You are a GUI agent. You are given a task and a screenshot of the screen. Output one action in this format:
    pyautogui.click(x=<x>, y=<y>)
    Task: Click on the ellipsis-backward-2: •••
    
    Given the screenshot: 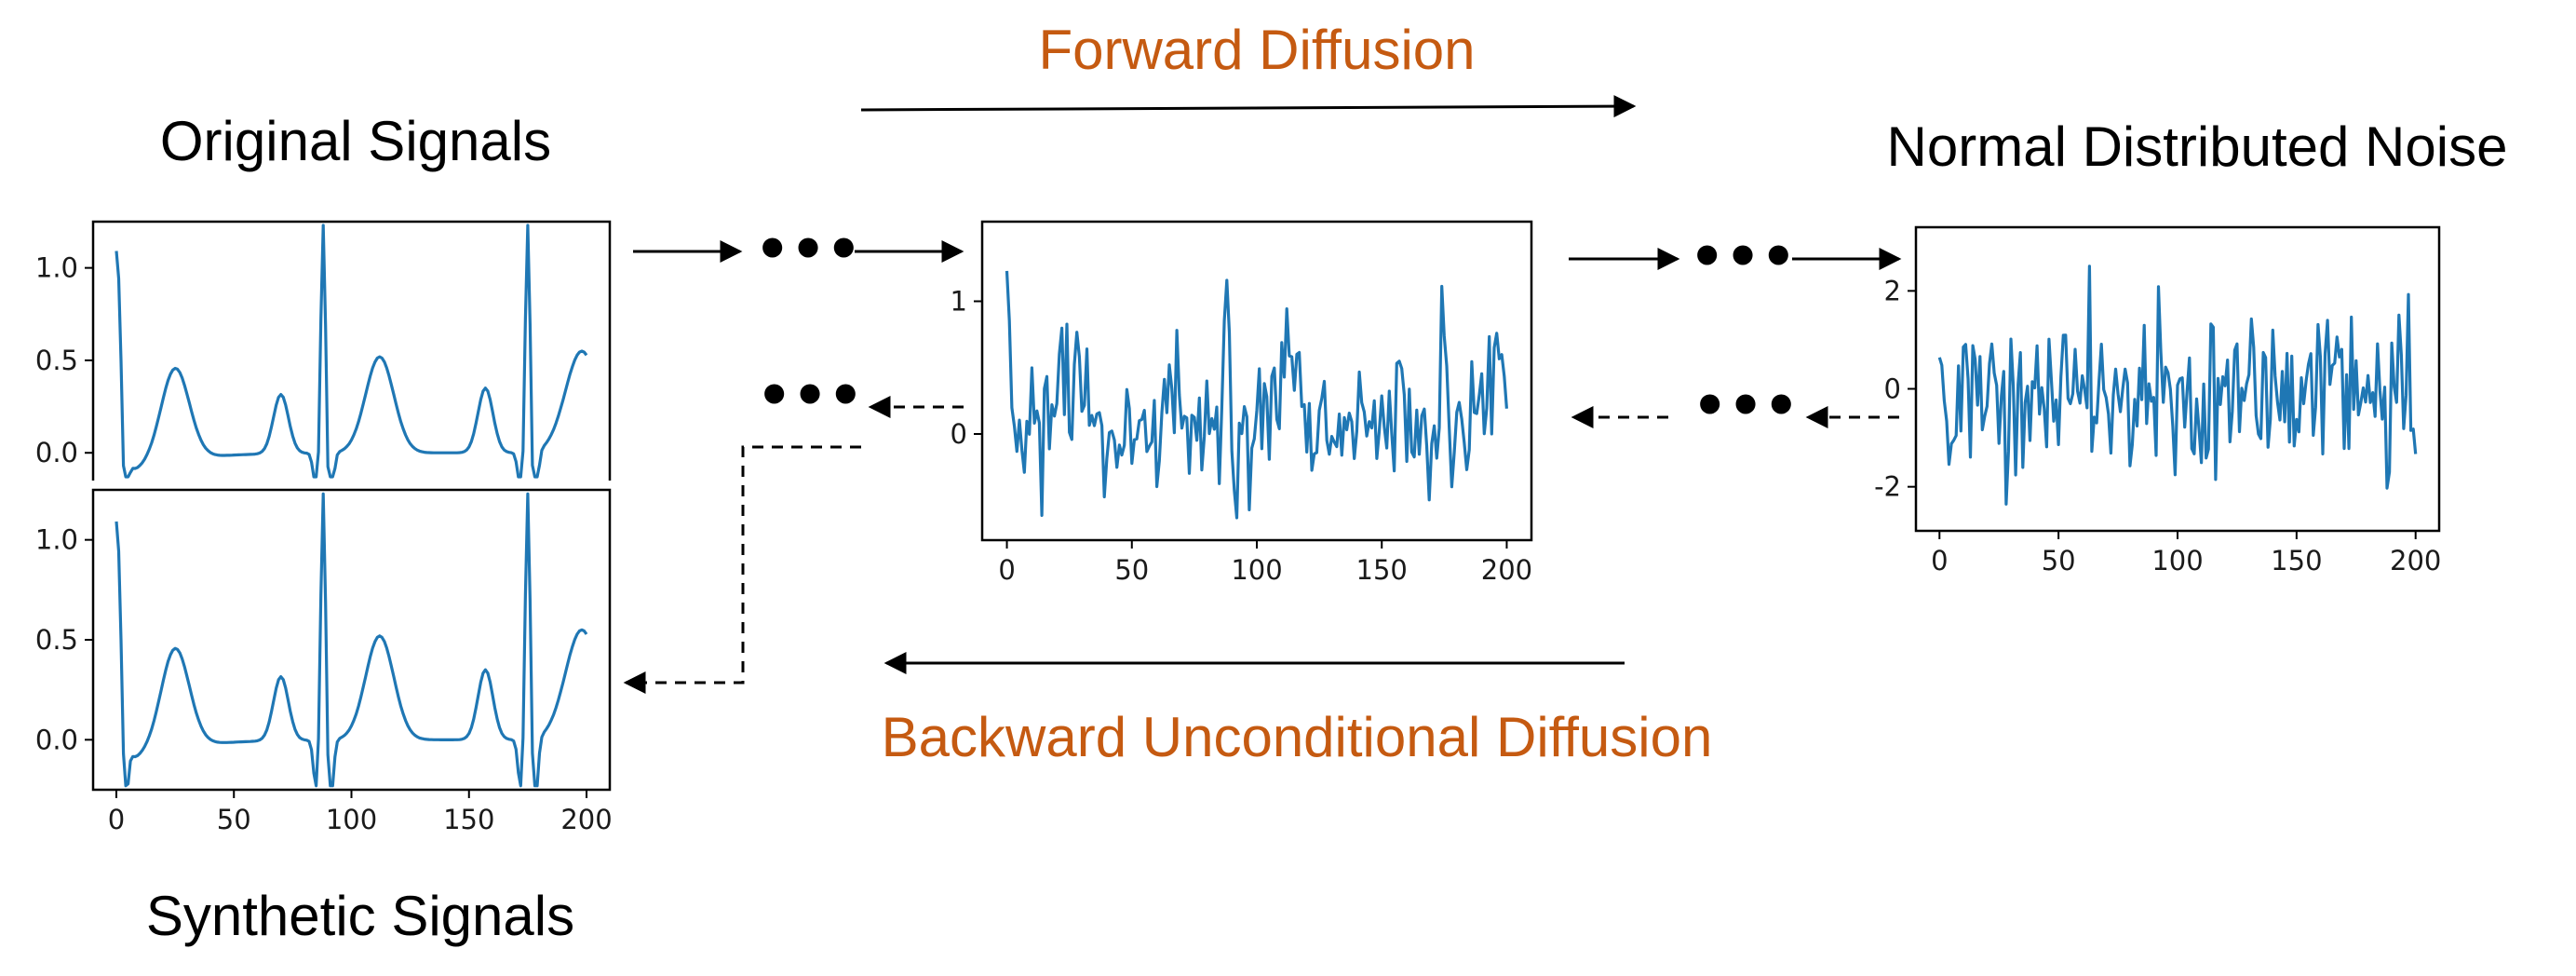 What is the action you would take?
    pyautogui.click(x=1745, y=406)
    